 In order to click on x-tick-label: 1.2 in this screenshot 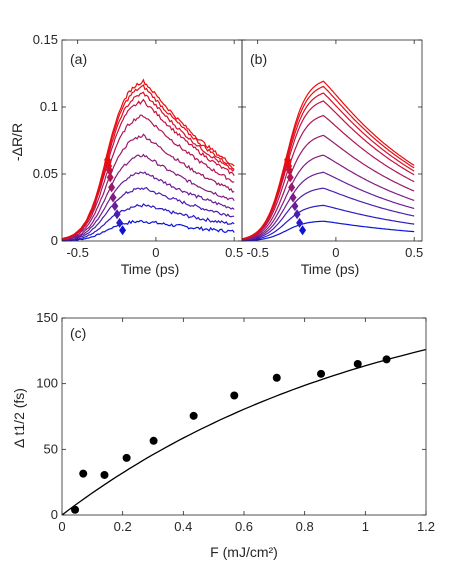, I will do `click(426, 526)`.